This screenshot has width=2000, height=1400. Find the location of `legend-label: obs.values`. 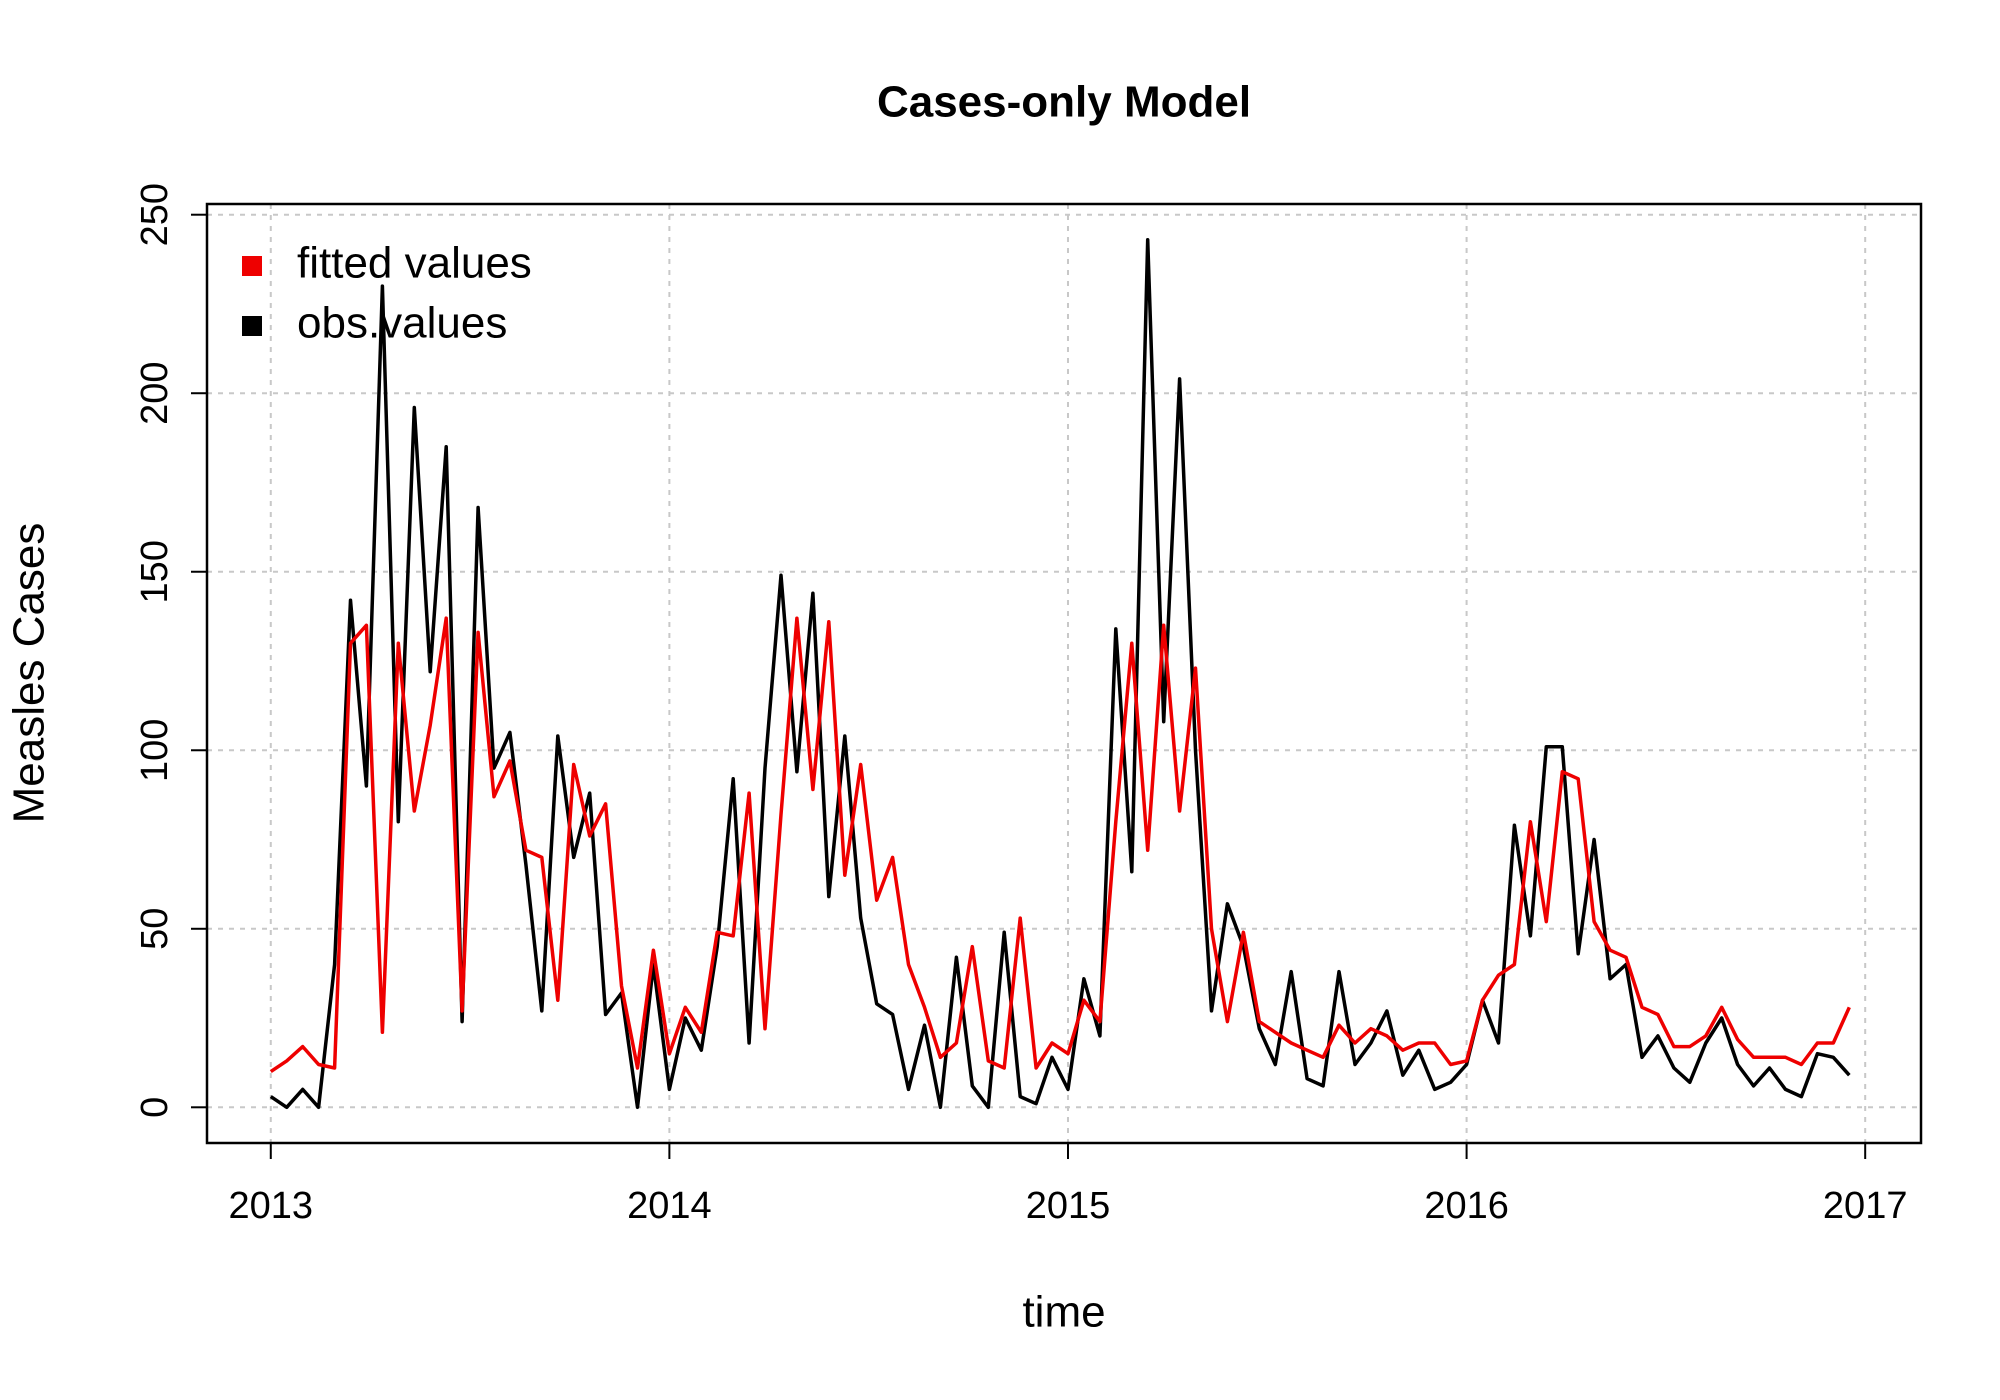

legend-label: obs.values is located at coordinates (402, 323).